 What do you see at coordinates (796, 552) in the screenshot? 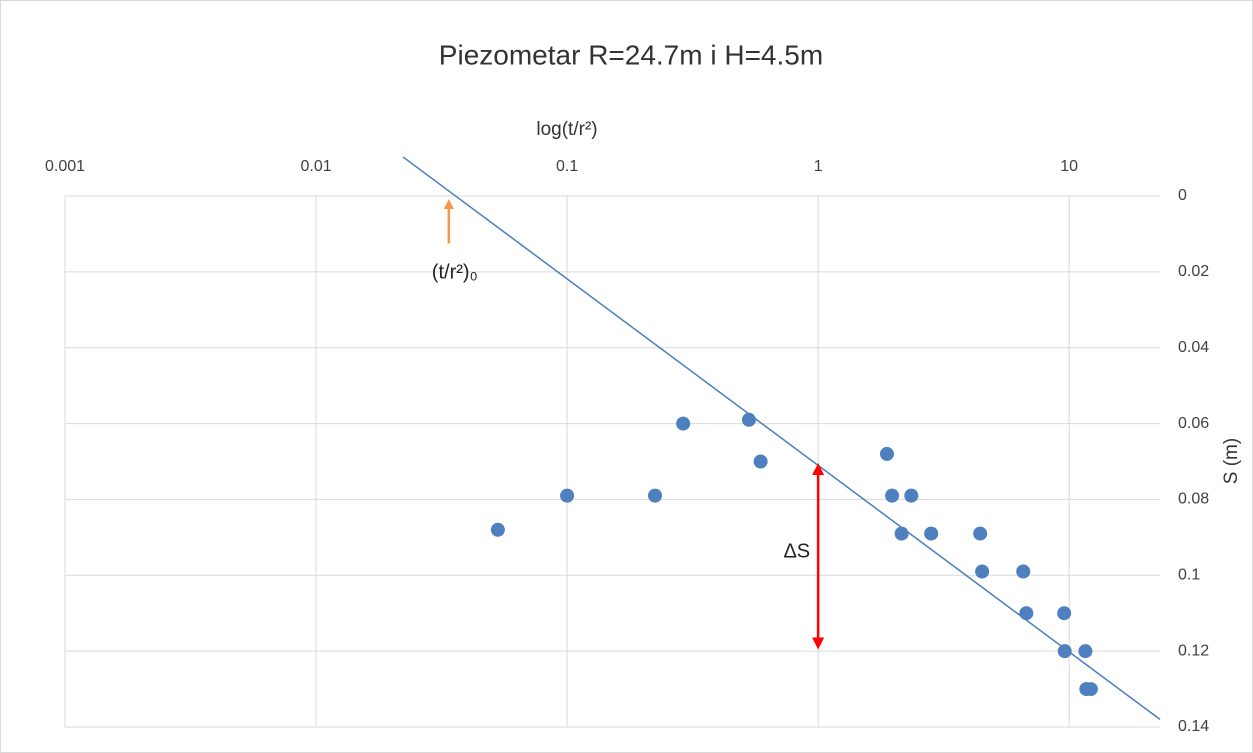
I see `annotation-label: ΔS` at bounding box center [796, 552].